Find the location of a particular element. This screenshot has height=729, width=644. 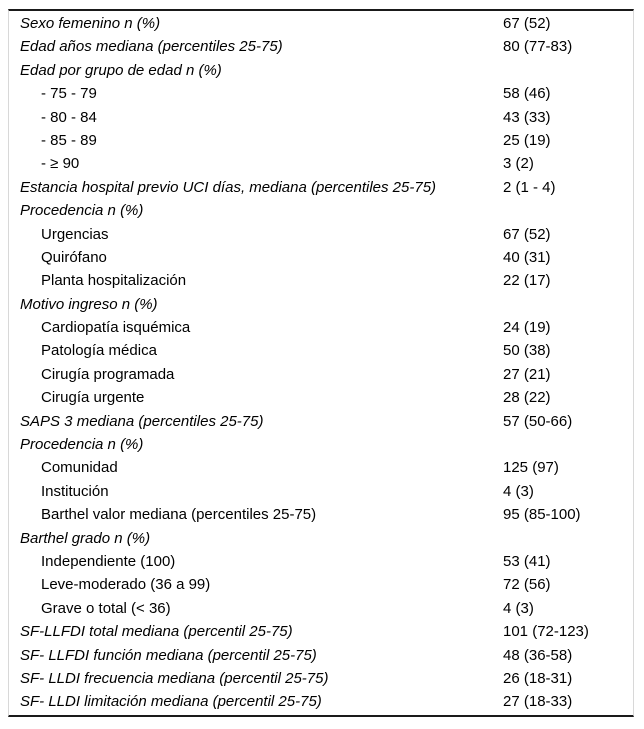

row-label: Leve-moderado (36 a 99) is located at coordinates (126, 585).